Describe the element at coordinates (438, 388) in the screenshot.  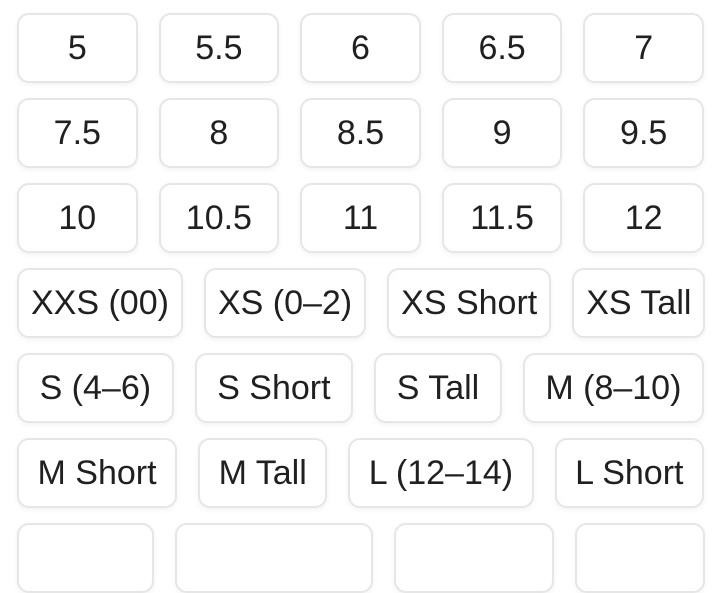
I see `size-option-s-tall: S Tall` at that location.